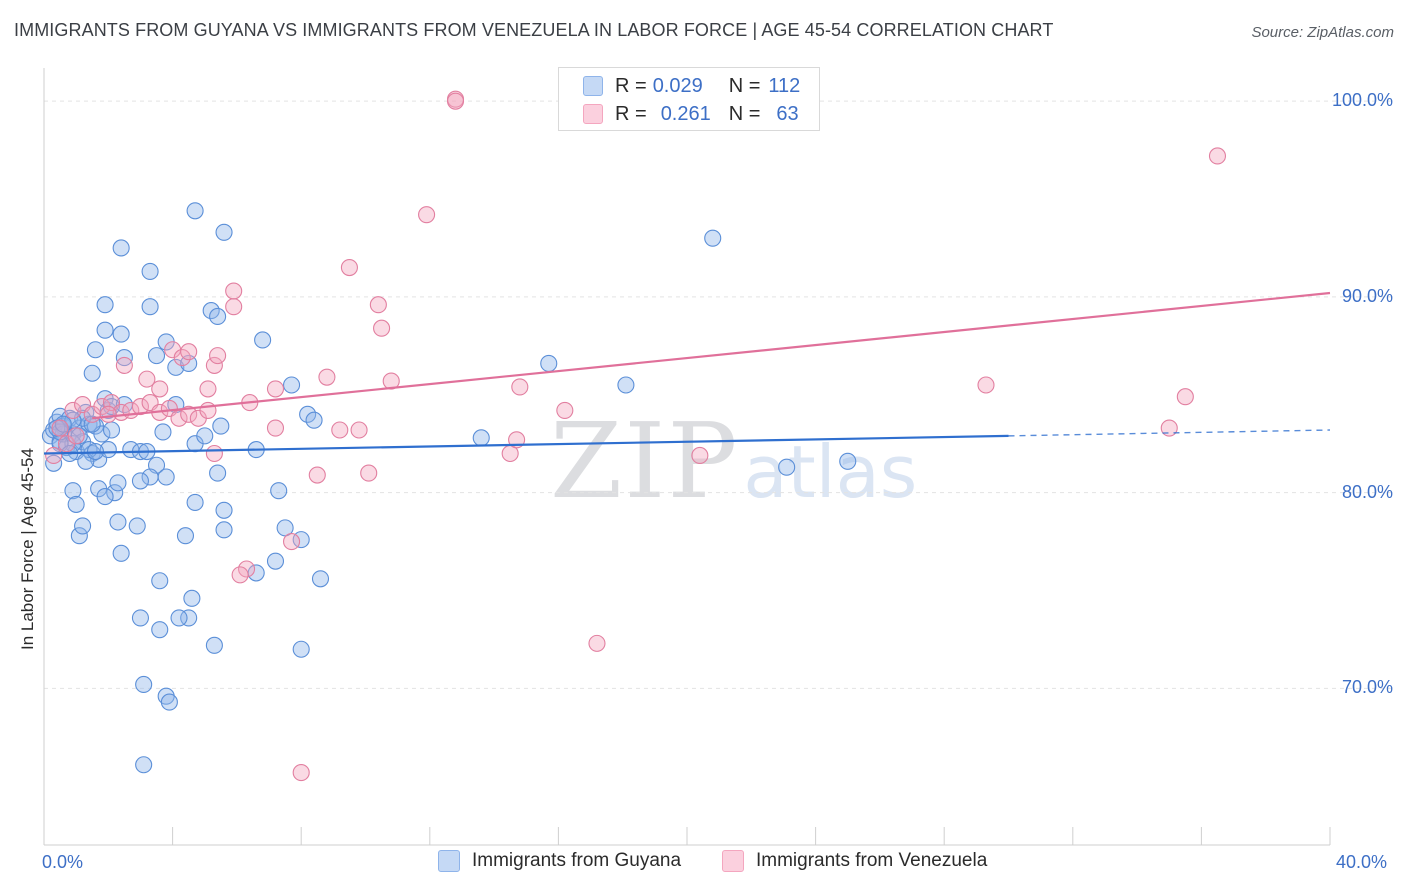 This screenshot has height=892, width=1406. I want to click on source-label: Source: ZipAtlas.com, so click(1322, 32).